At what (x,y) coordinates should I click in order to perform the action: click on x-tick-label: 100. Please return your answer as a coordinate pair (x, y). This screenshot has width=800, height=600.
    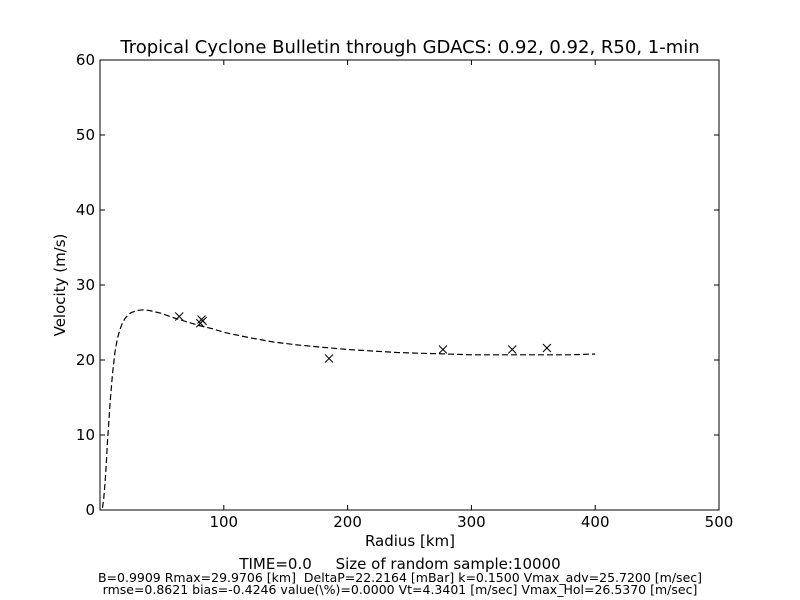
    Looking at the image, I should click on (223, 522).